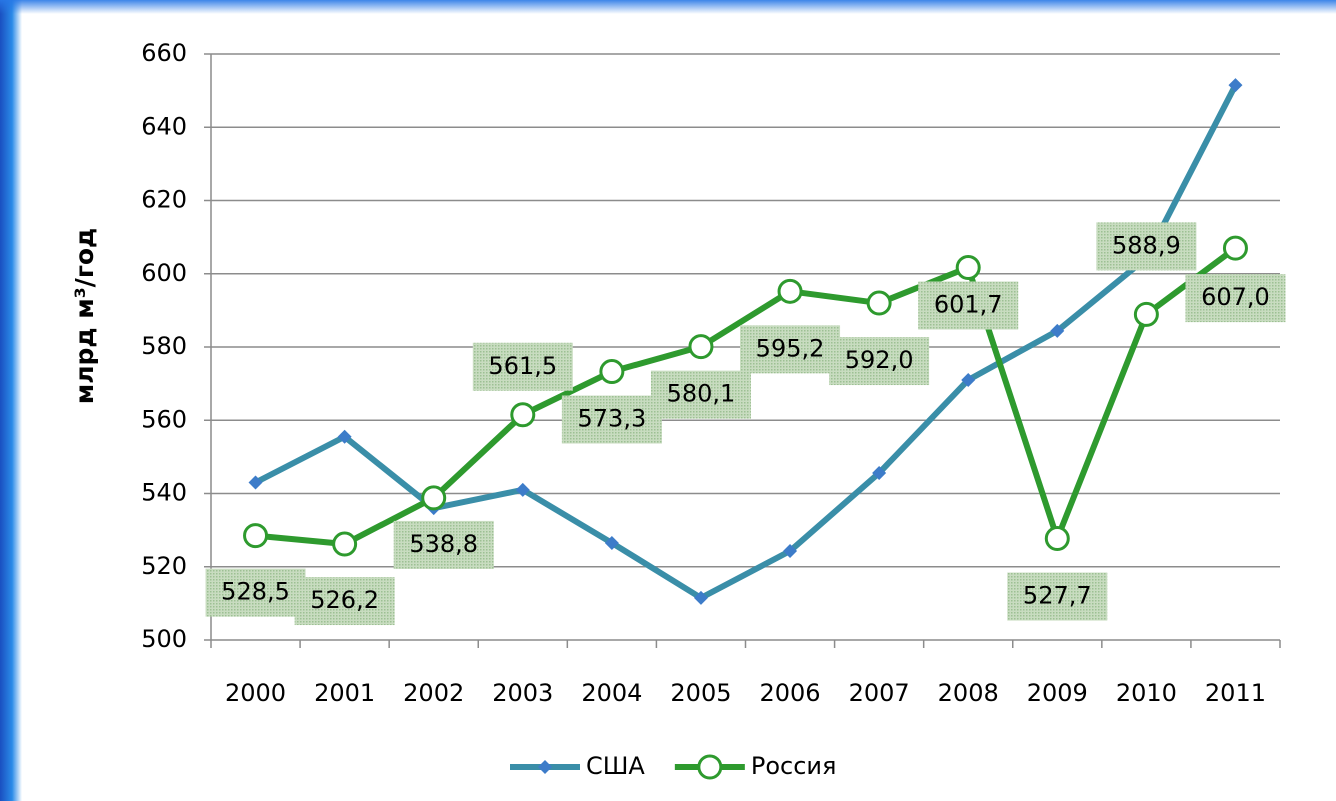 Image resolution: width=1336 pixels, height=801 pixels. I want to click on x-tick-label: 2008, so click(968, 693).